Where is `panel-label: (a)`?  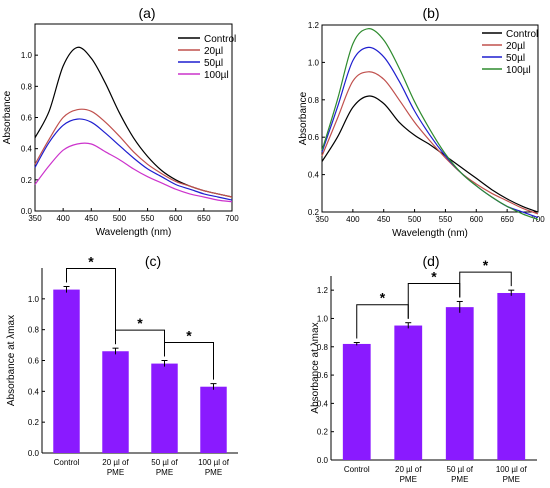 panel-label: (a) is located at coordinates (146, 13).